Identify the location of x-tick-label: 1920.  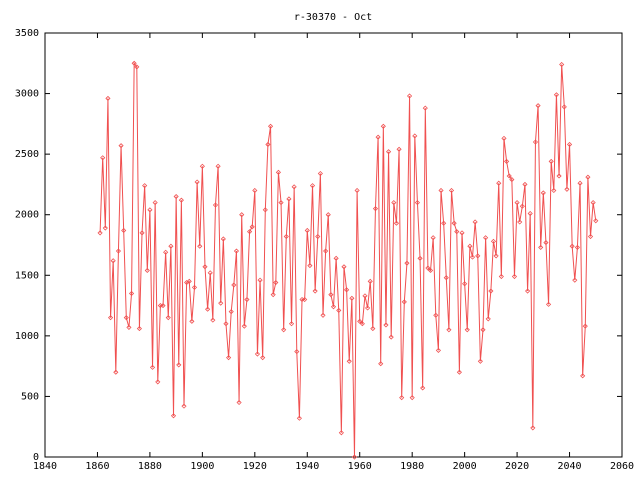
(255, 466).